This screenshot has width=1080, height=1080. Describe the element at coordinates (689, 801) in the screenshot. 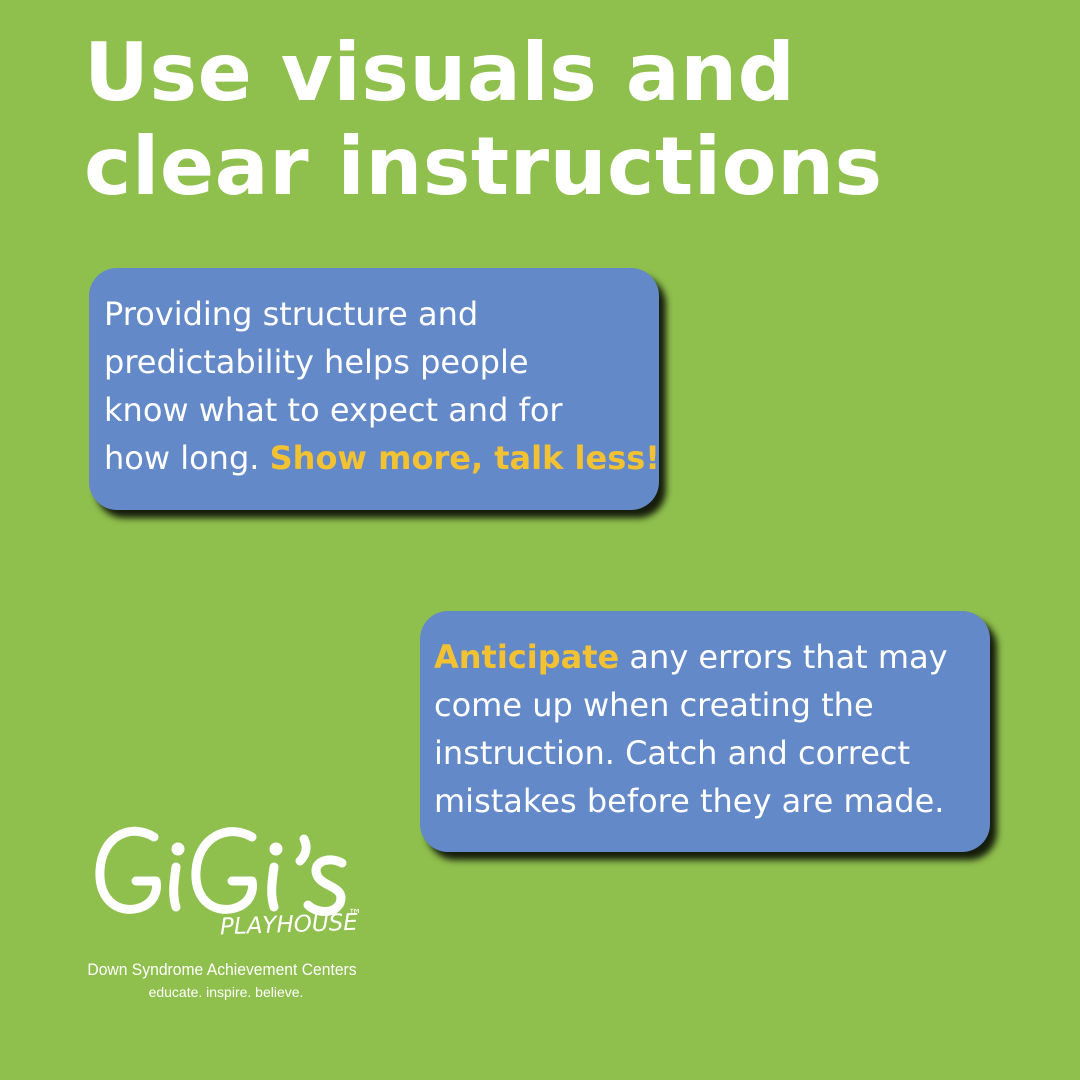

I see `card-2-line-4: mistakes before they are made.` at that location.